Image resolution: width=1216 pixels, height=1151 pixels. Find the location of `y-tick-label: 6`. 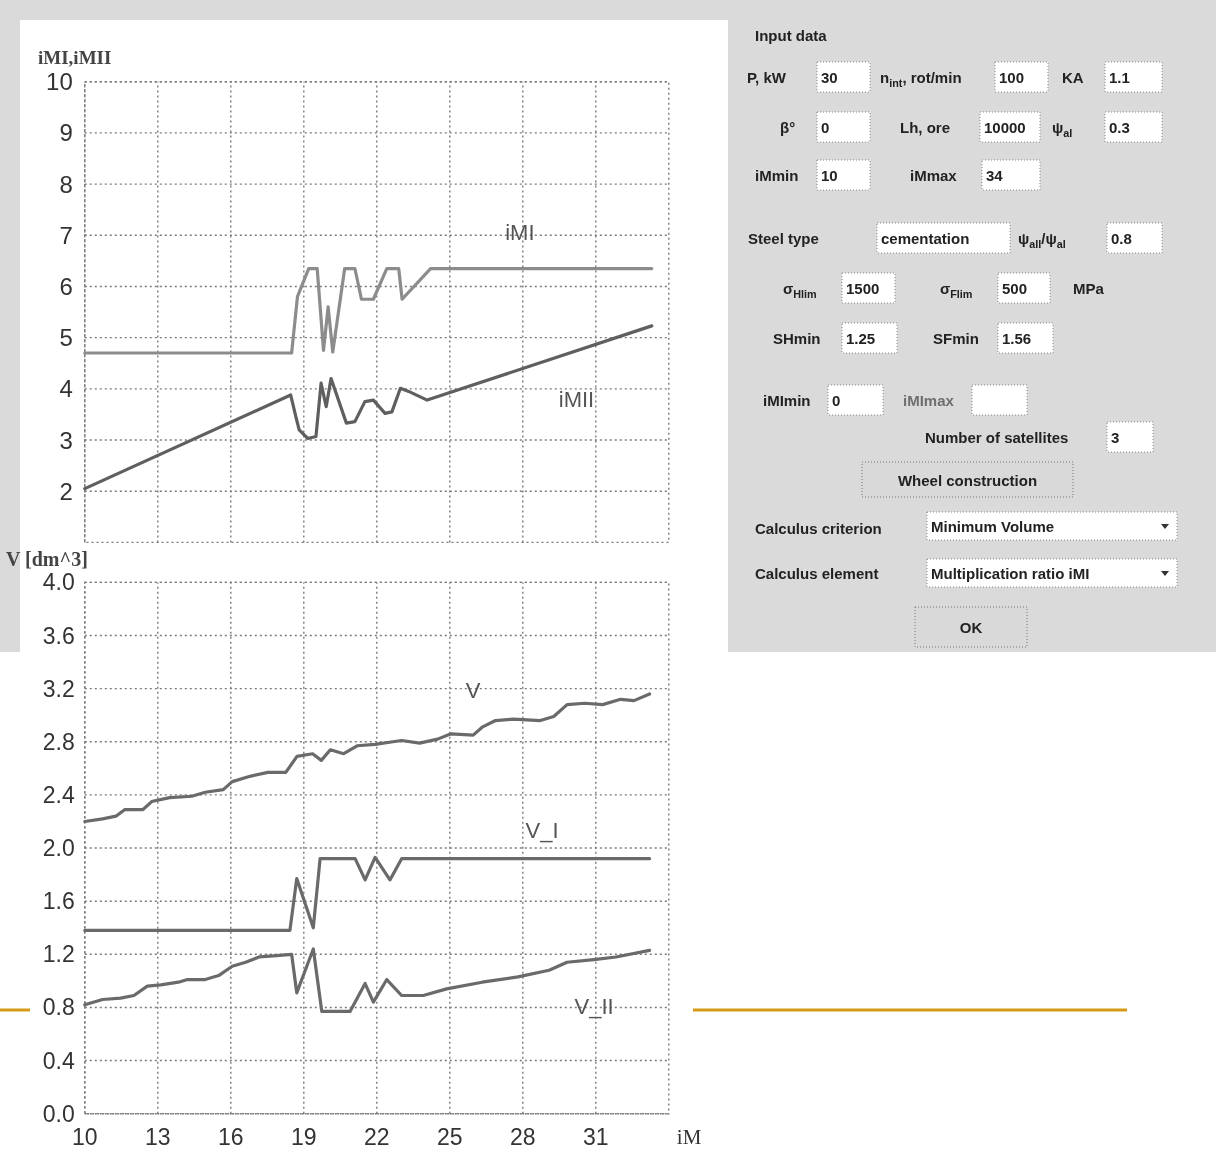

y-tick-label: 6 is located at coordinates (66, 286).